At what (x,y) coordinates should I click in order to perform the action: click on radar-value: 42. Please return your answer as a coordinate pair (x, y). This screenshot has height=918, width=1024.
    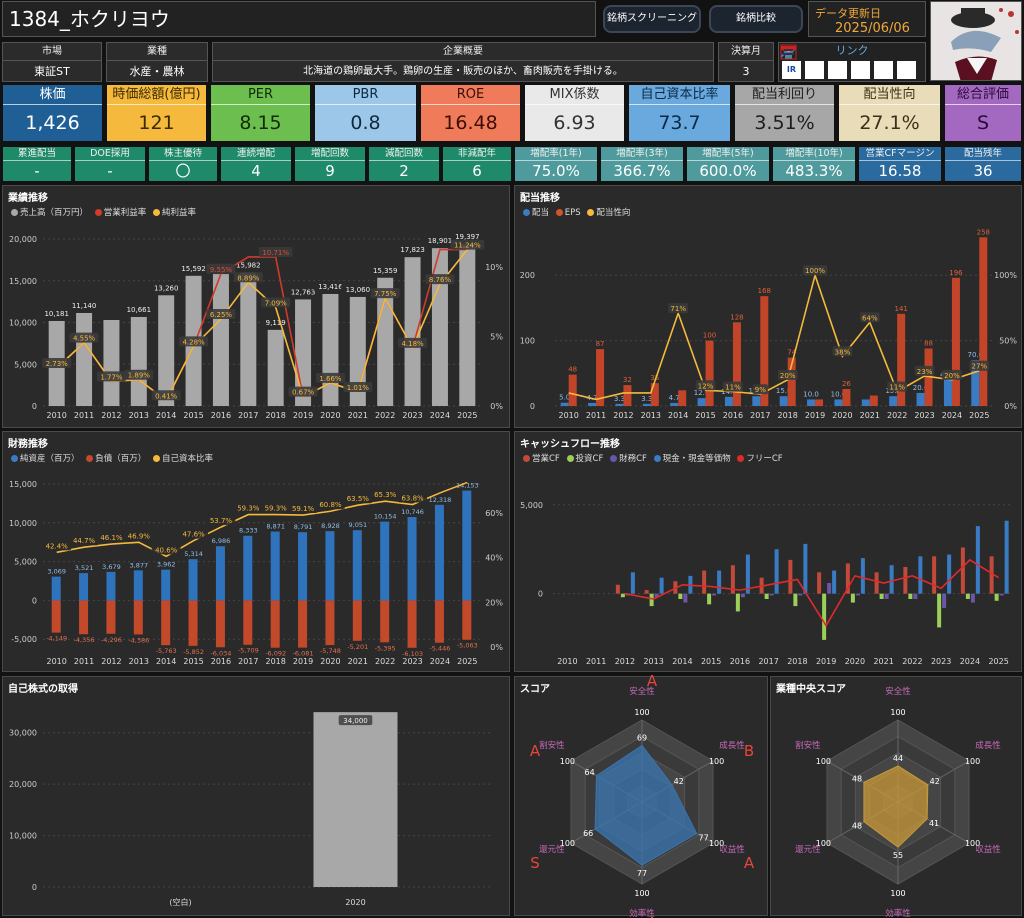
    Looking at the image, I should click on (935, 781).